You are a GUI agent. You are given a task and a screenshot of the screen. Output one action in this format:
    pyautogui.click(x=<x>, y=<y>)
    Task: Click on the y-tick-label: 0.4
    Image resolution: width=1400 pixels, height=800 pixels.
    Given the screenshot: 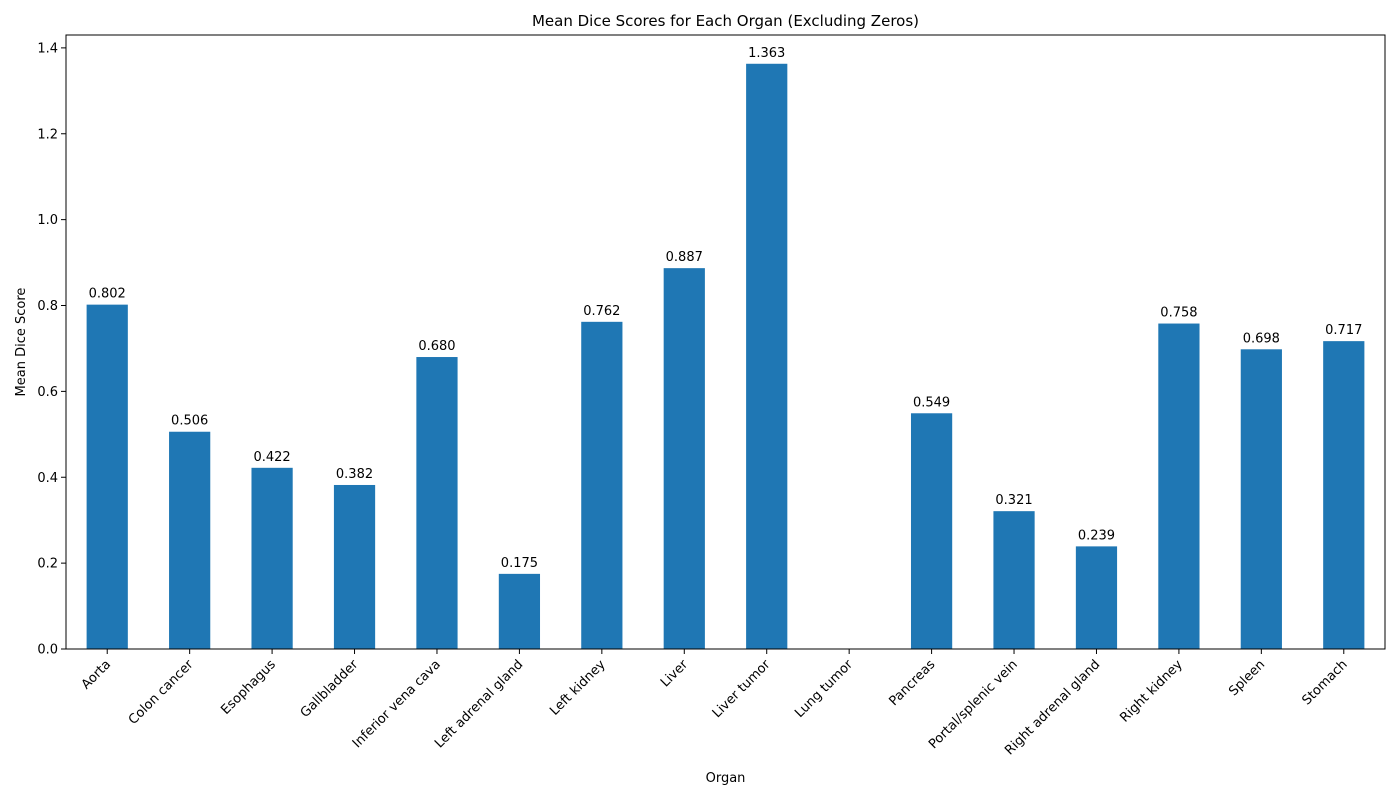 What is the action you would take?
    pyautogui.click(x=47, y=478)
    